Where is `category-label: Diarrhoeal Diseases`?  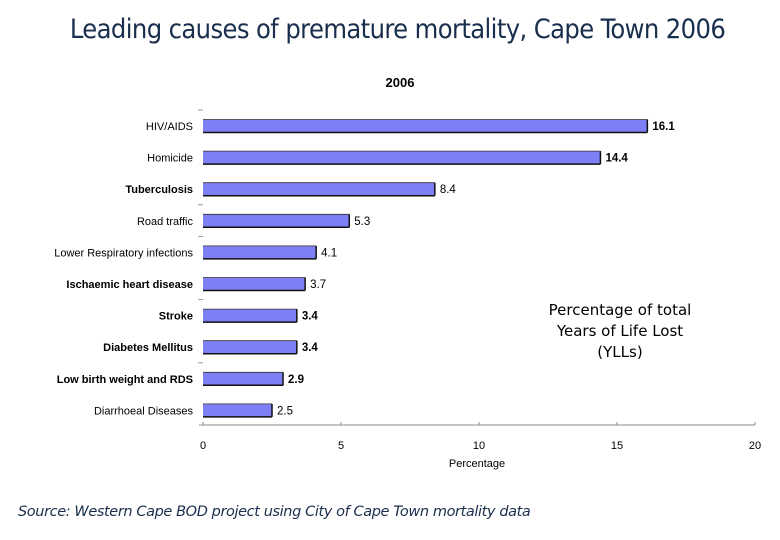 category-label: Diarrhoeal Diseases is located at coordinates (144, 411).